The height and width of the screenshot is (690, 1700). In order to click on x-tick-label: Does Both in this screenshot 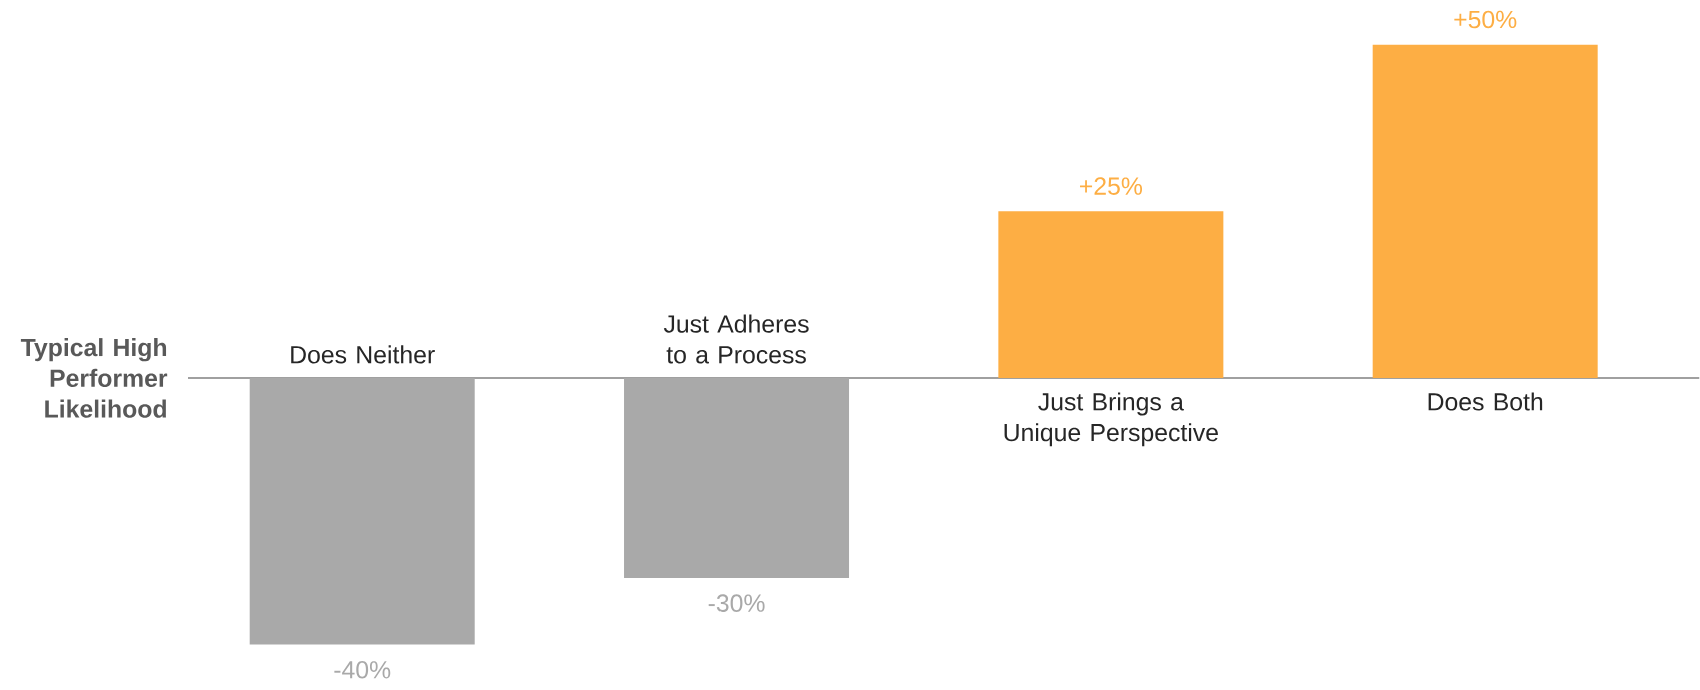, I will do `click(1485, 401)`.